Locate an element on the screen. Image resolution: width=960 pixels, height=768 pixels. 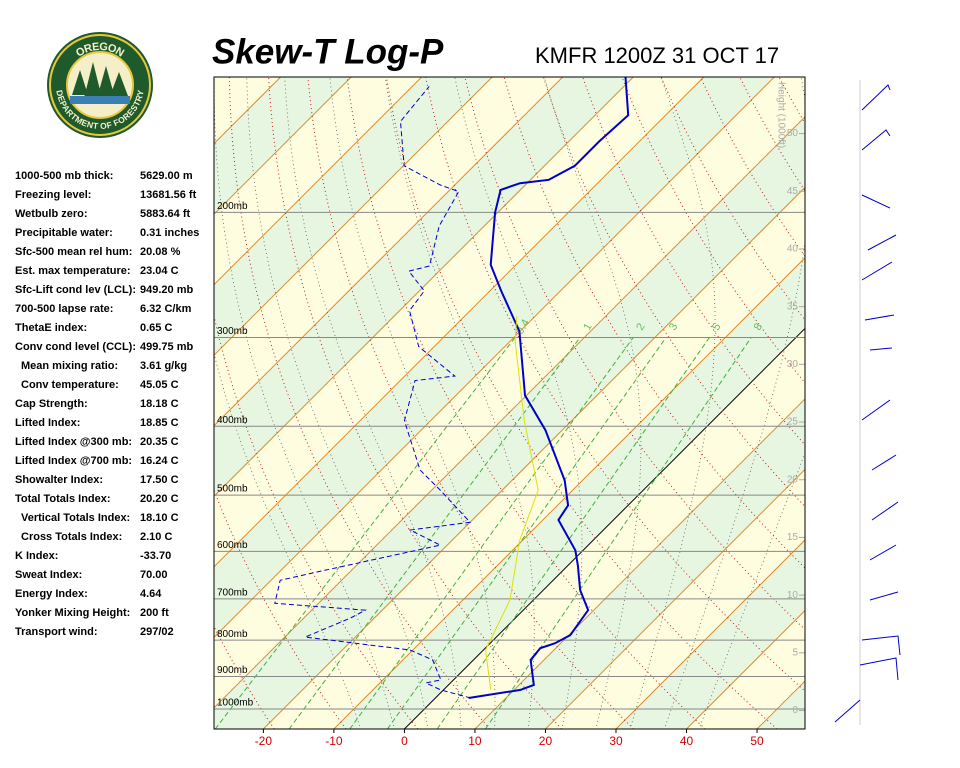
stat-label: Energy Index: is located at coordinates (51, 594).